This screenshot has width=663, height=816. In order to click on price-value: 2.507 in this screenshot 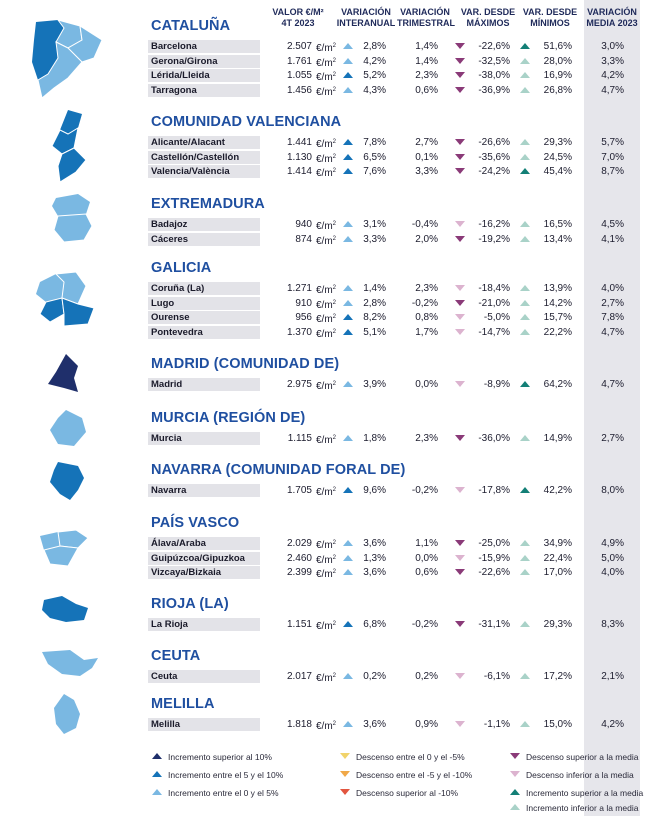, I will do `click(299, 46)`.